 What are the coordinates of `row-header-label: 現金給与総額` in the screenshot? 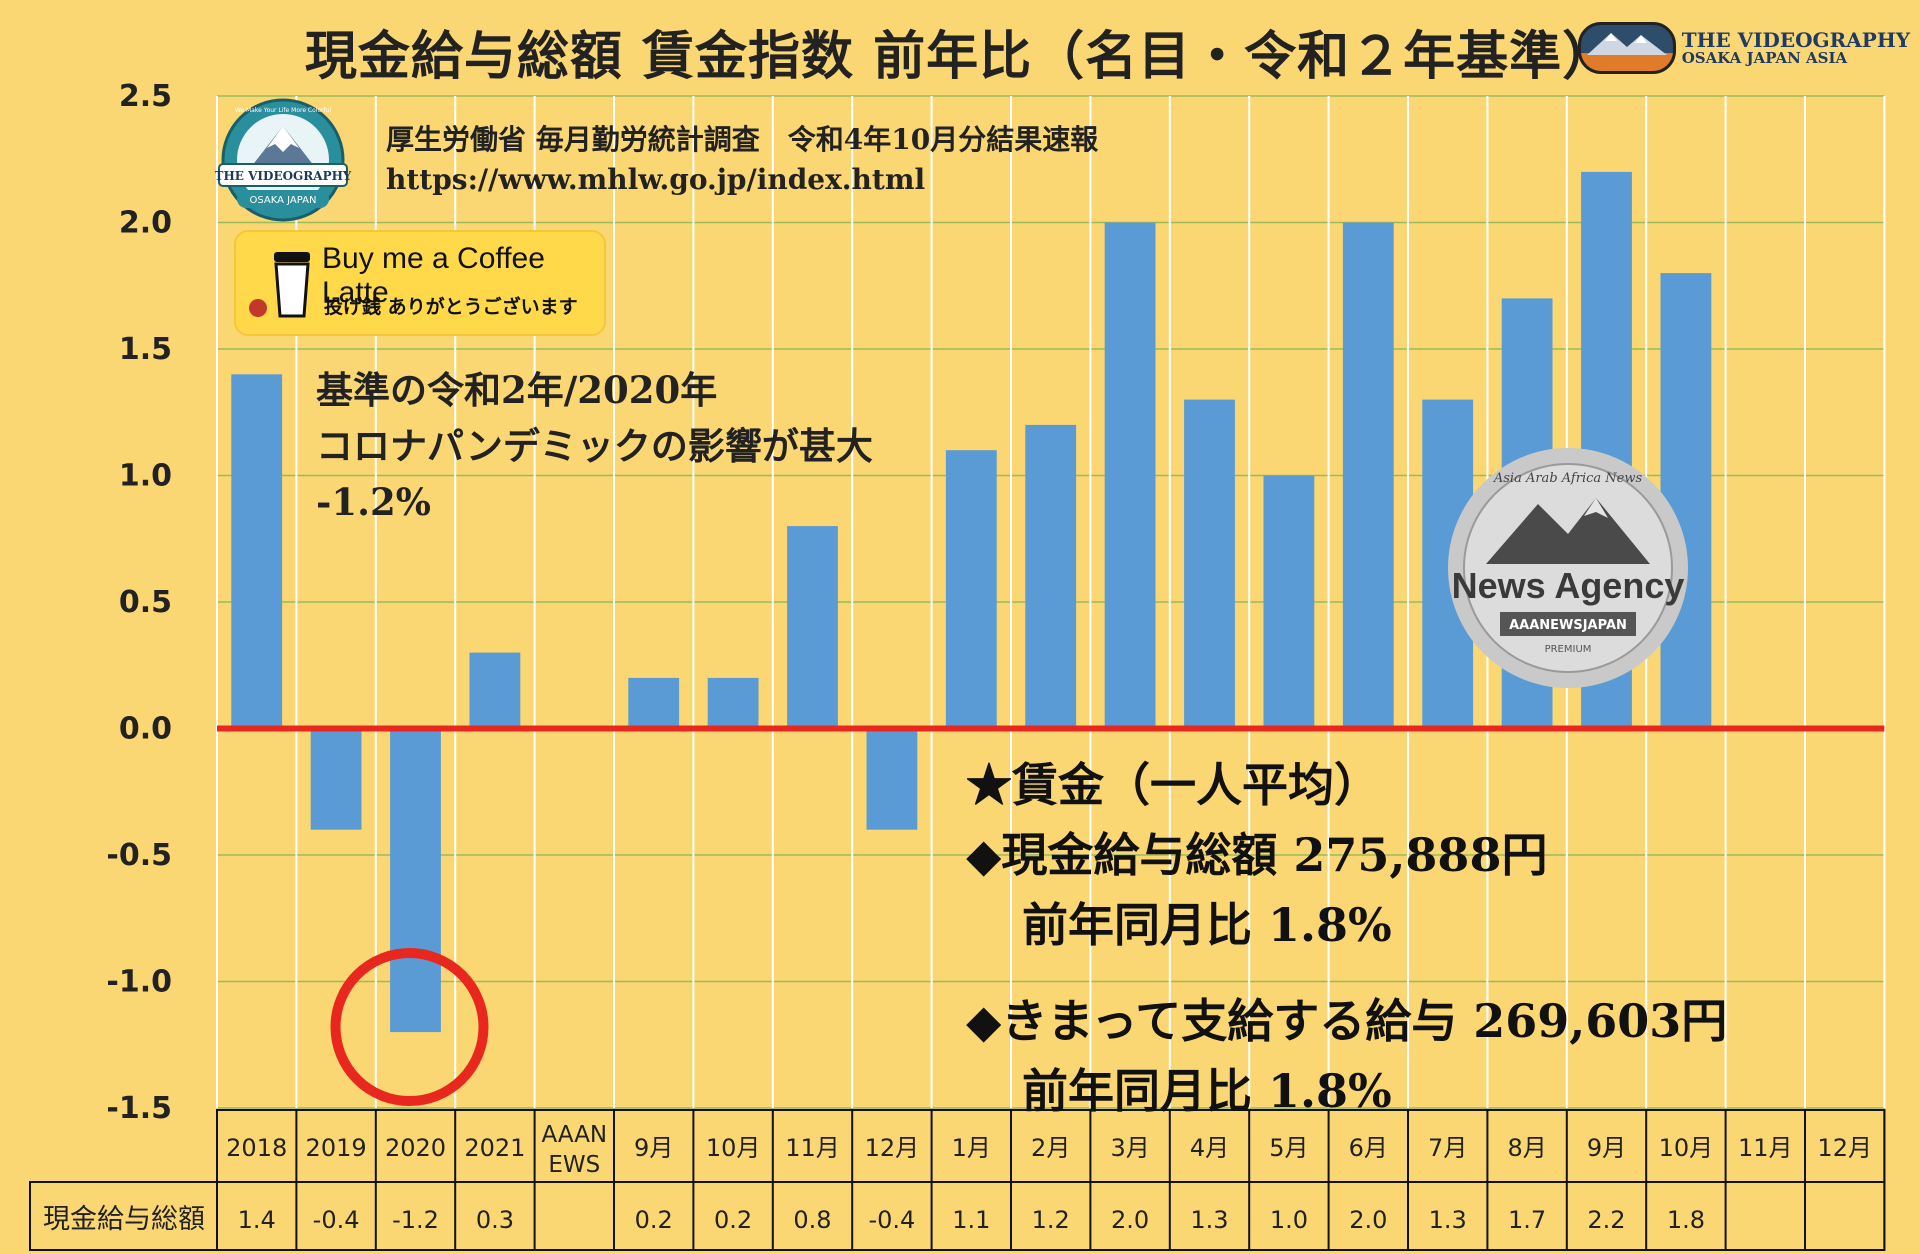 It's located at (124, 1219).